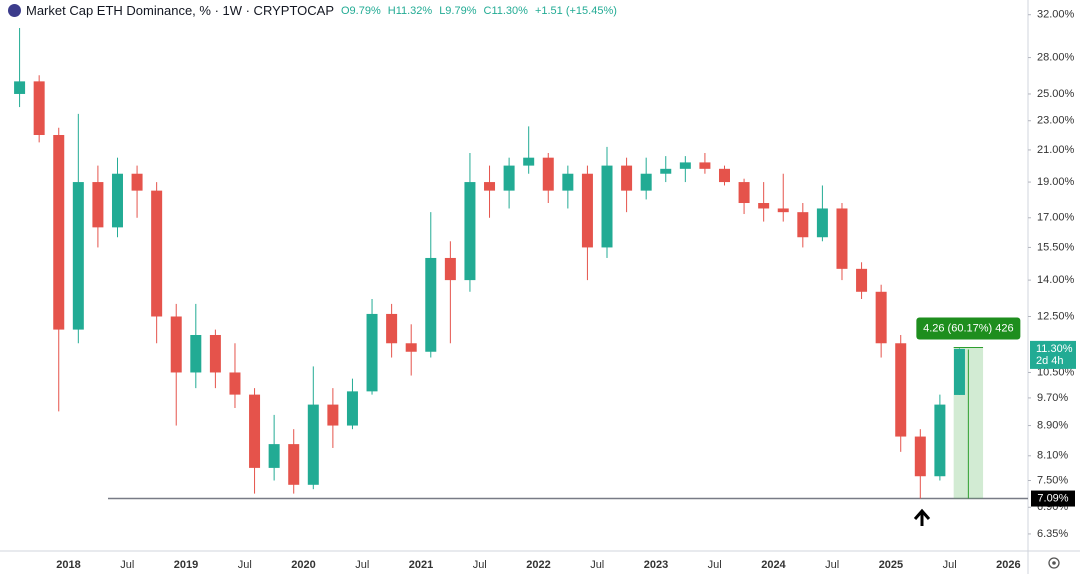 The image size is (1080, 574). I want to click on legend-value: L9.79%, so click(458, 10).